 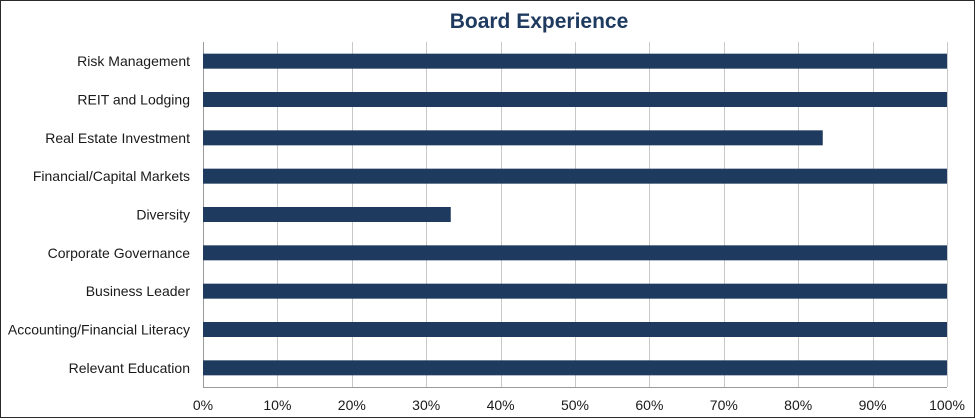 What do you see at coordinates (133, 100) in the screenshot?
I see `category-label: REIT and Lodging` at bounding box center [133, 100].